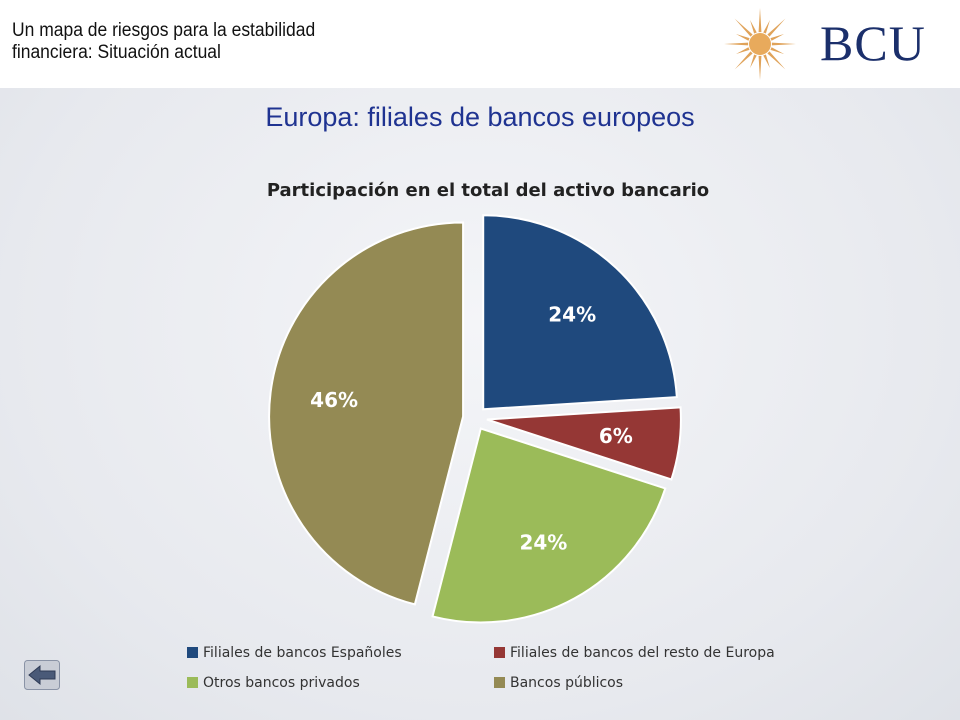 Image resolution: width=960 pixels, height=720 pixels. Describe the element at coordinates (572, 314) in the screenshot. I see `pie-data-label-1: 24%` at that location.